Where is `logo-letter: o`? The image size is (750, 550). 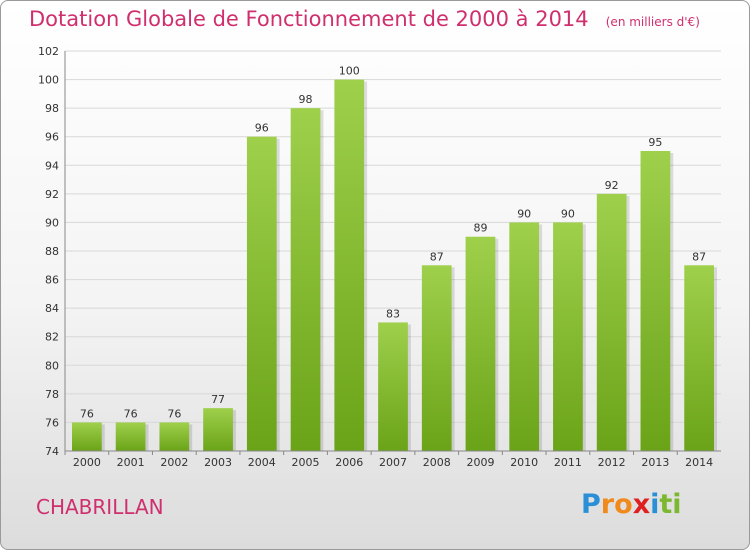 logo-letter: o is located at coordinates (623, 504).